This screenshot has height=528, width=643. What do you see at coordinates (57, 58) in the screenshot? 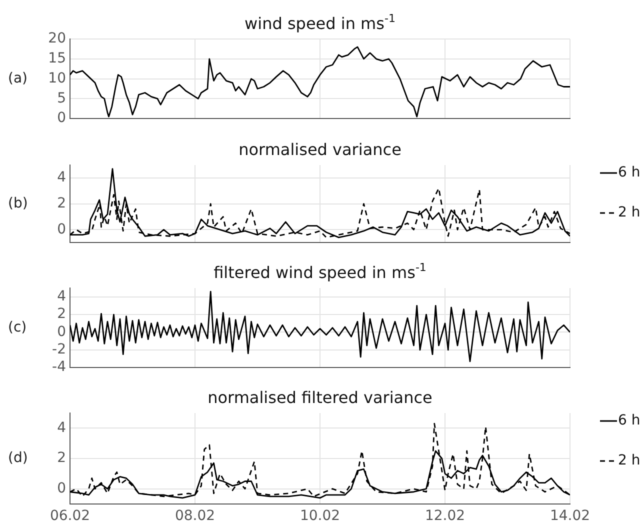
I see `y-tick-label: 15` at bounding box center [57, 58].